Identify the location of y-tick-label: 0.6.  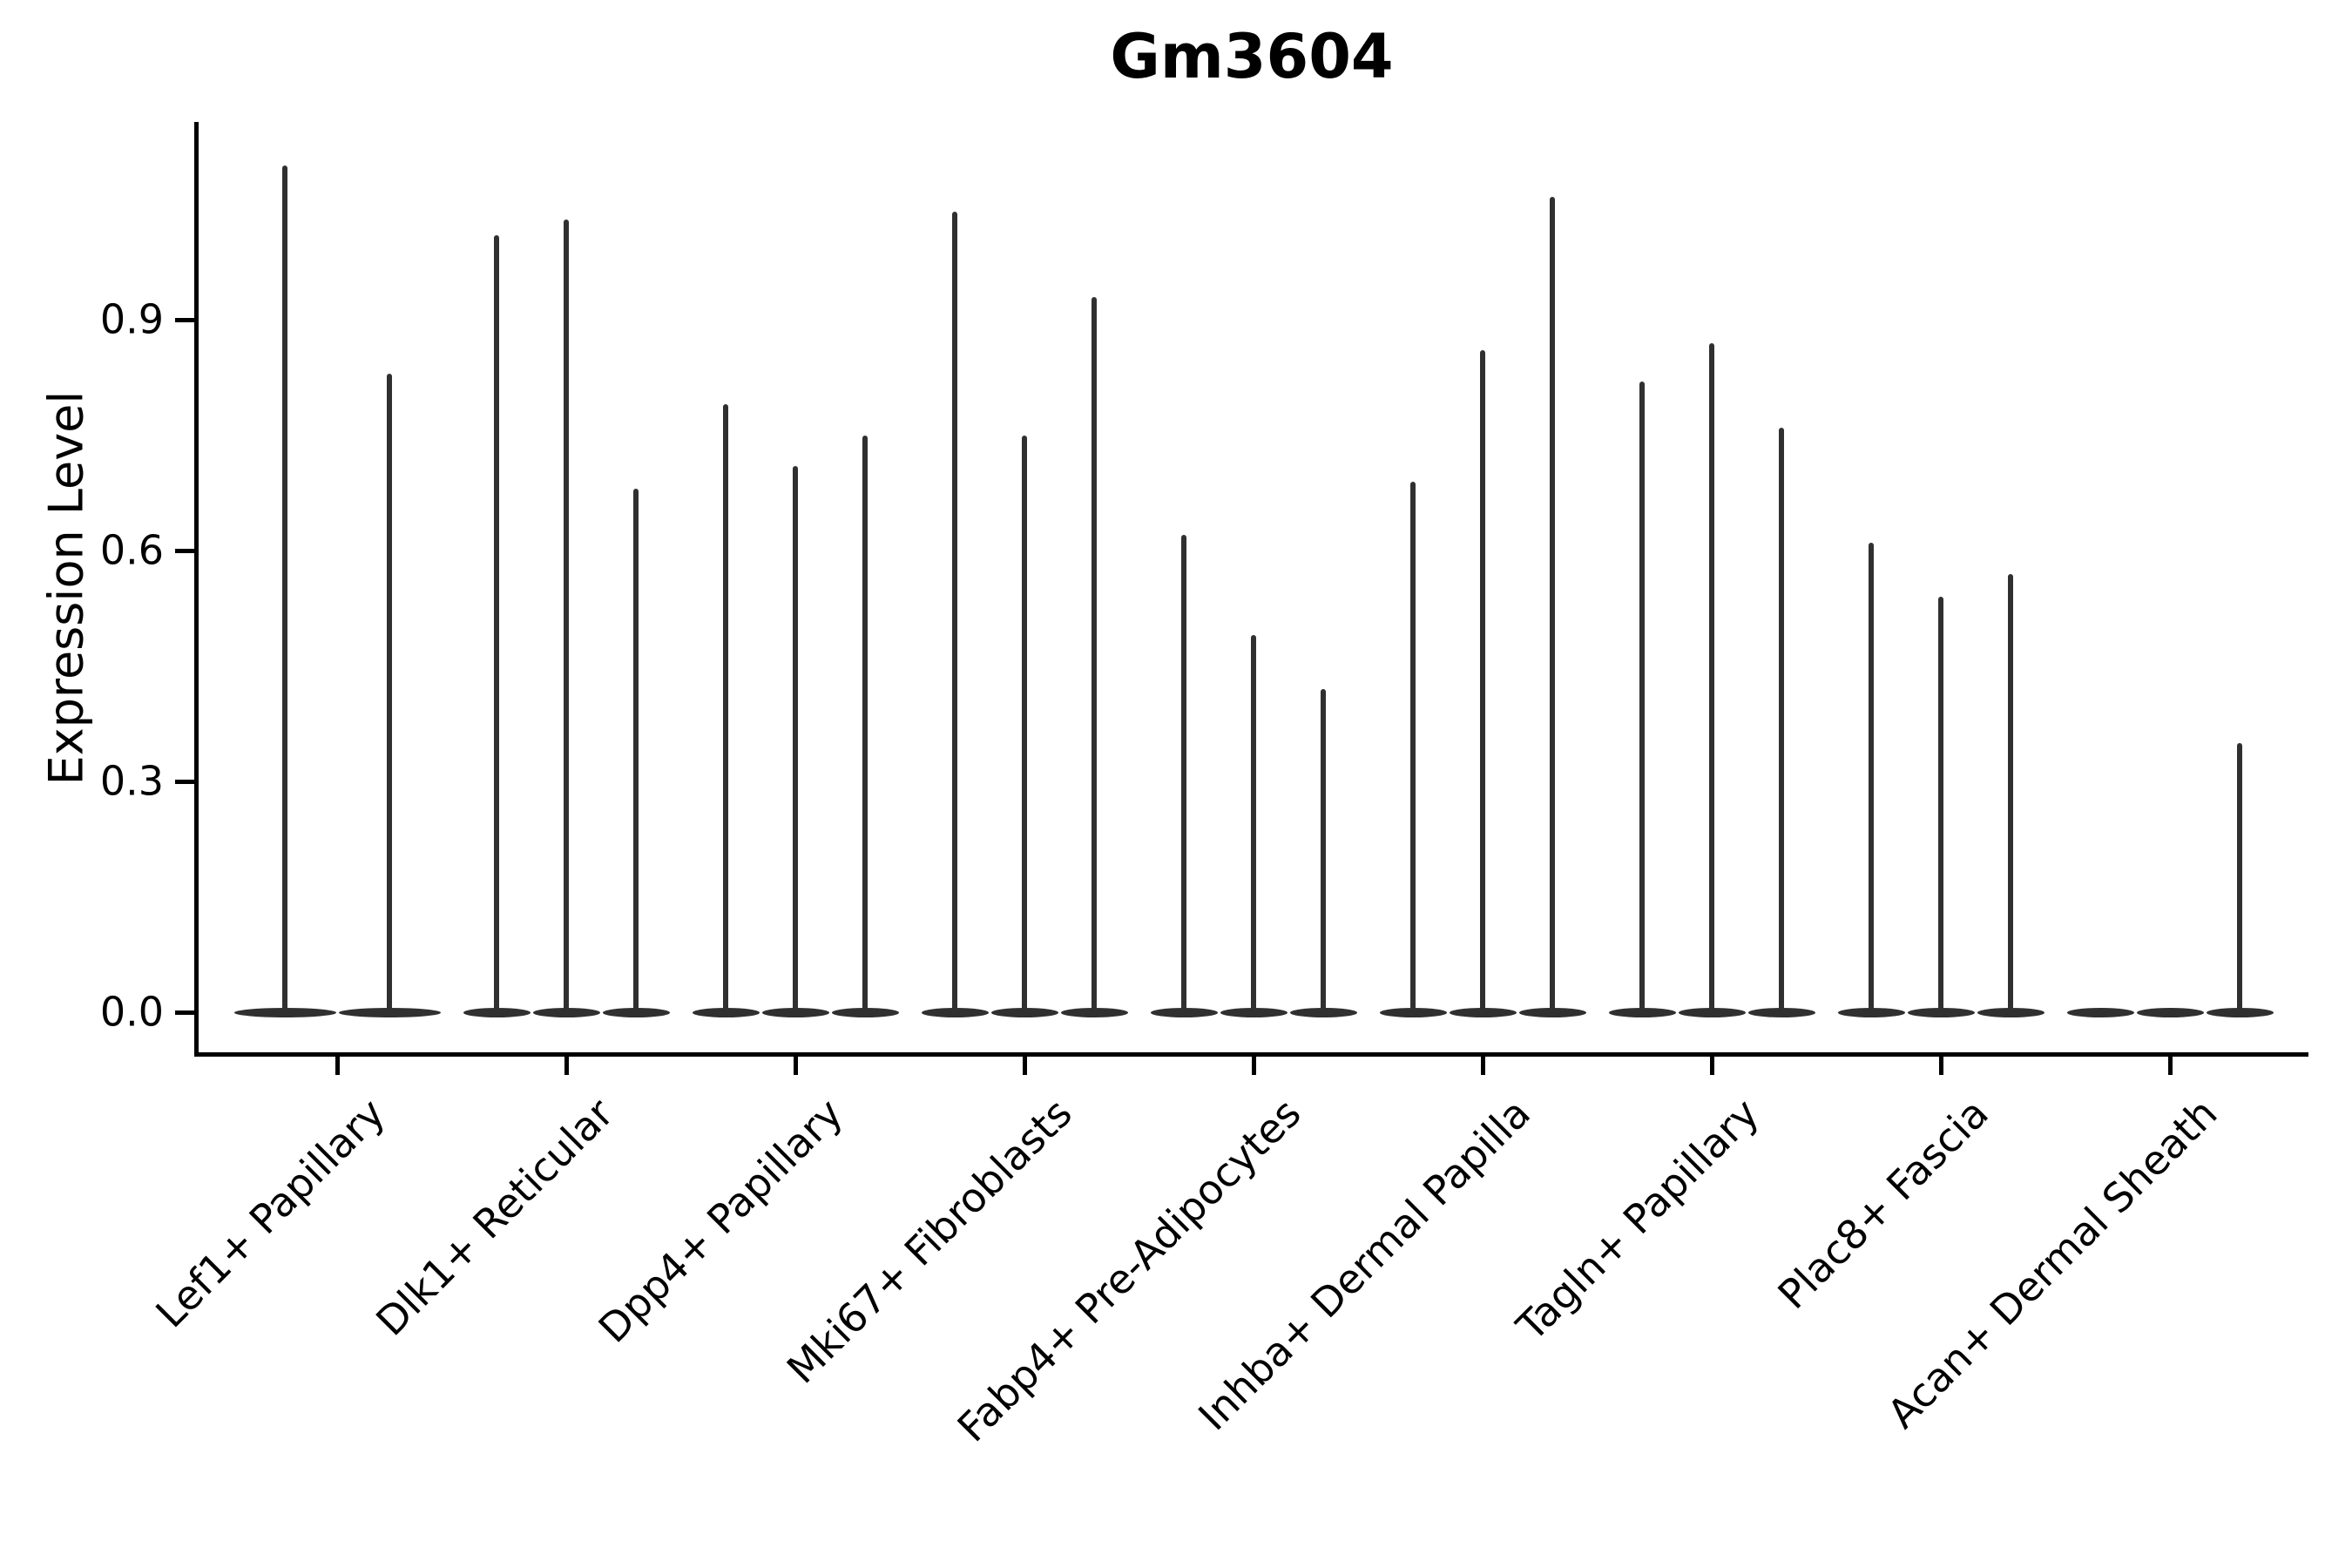
(131, 550).